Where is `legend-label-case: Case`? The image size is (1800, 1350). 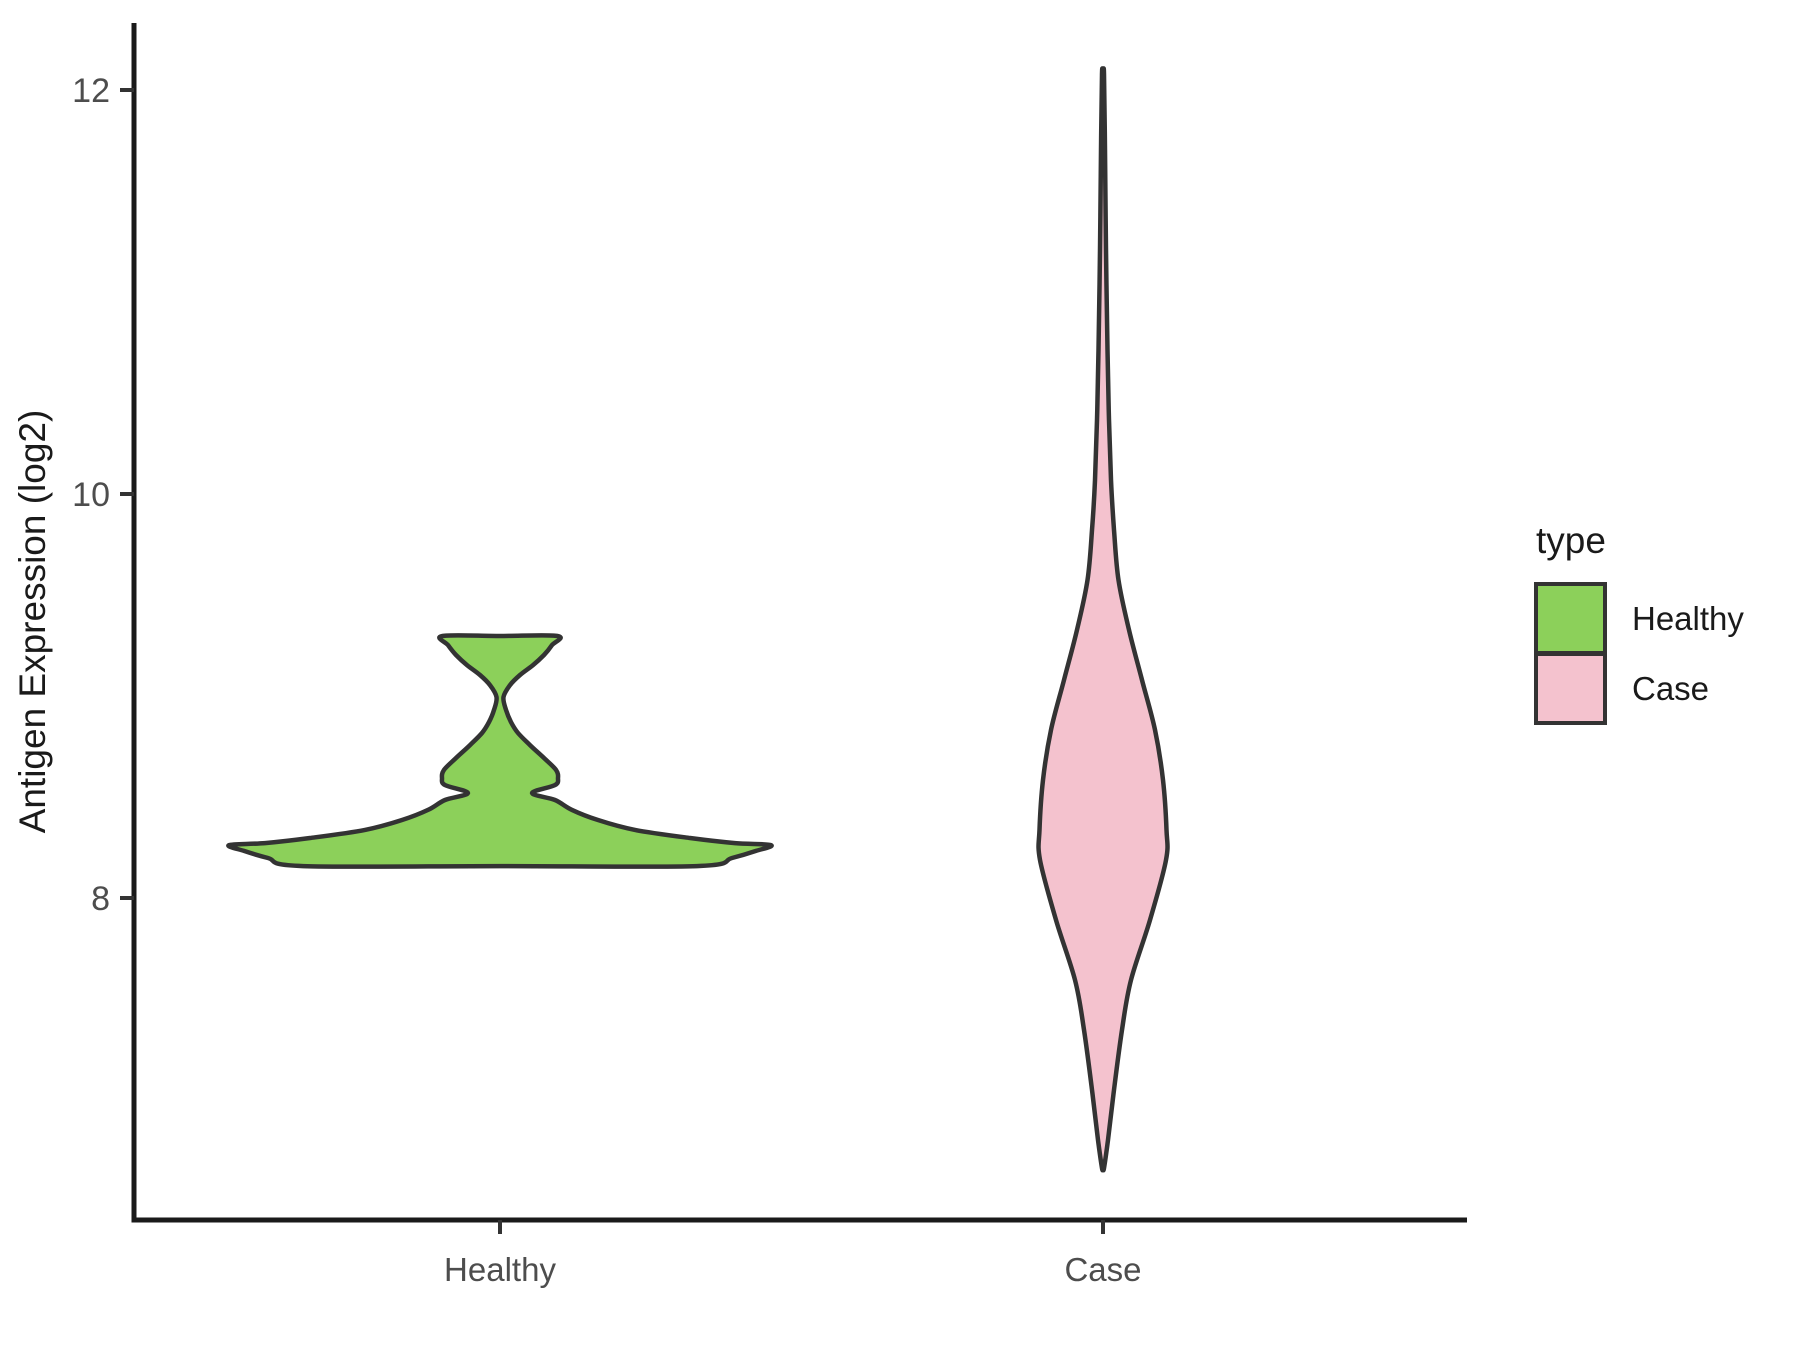
legend-label-case: Case is located at coordinates (1670, 688).